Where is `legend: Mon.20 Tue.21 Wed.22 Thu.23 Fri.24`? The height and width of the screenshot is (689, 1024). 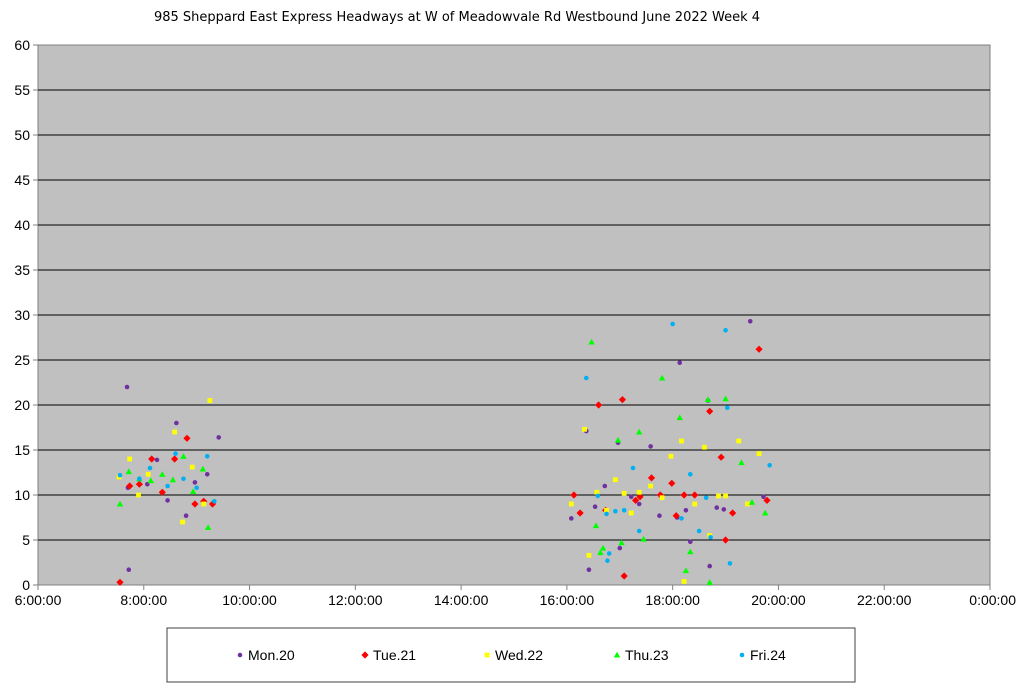
legend: Mon.20 Tue.21 Wed.22 Thu.23 Fri.24 is located at coordinates (511, 655).